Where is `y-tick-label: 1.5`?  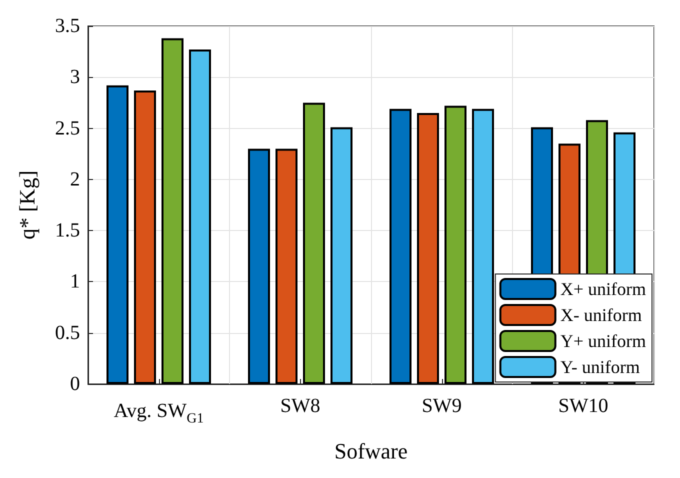
y-tick-label: 1.5 is located at coordinates (67, 231).